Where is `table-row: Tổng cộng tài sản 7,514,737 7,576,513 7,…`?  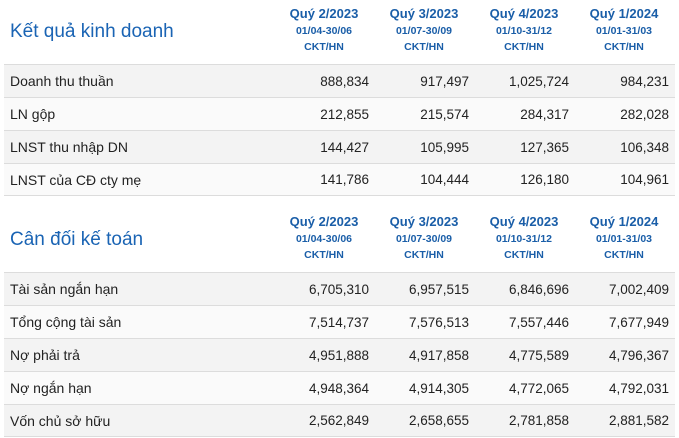 table-row: Tổng cộng tài sản 7,514,737 7,576,513 7,… is located at coordinates (339, 321).